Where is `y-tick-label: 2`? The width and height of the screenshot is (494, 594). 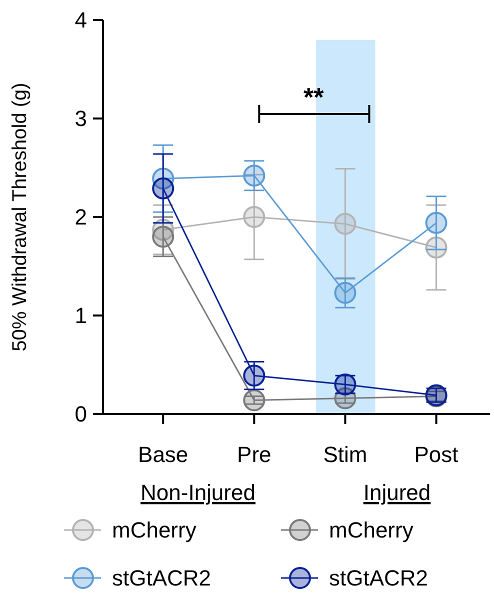 y-tick-label: 2 is located at coordinates (80, 217).